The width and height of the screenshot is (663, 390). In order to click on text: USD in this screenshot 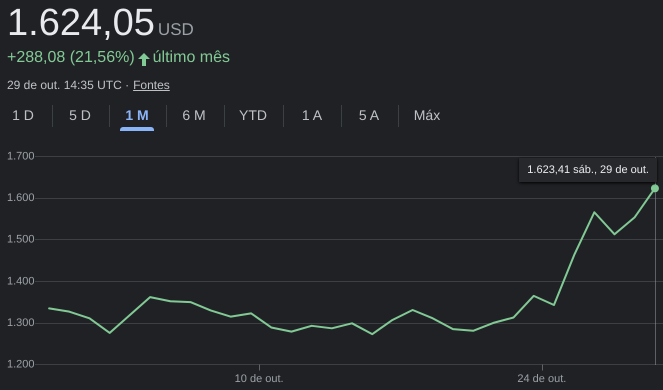, I will do `click(176, 30)`.